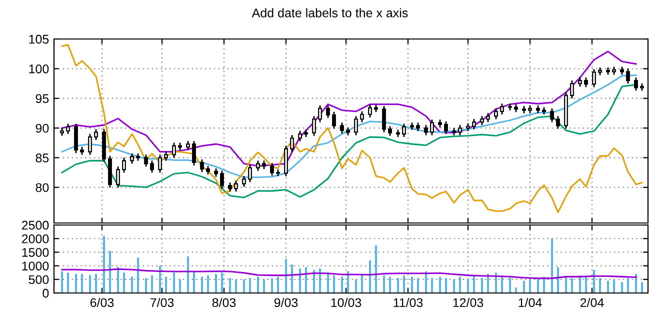  I want to click on y-tick-label: 2500, so click(35, 225).